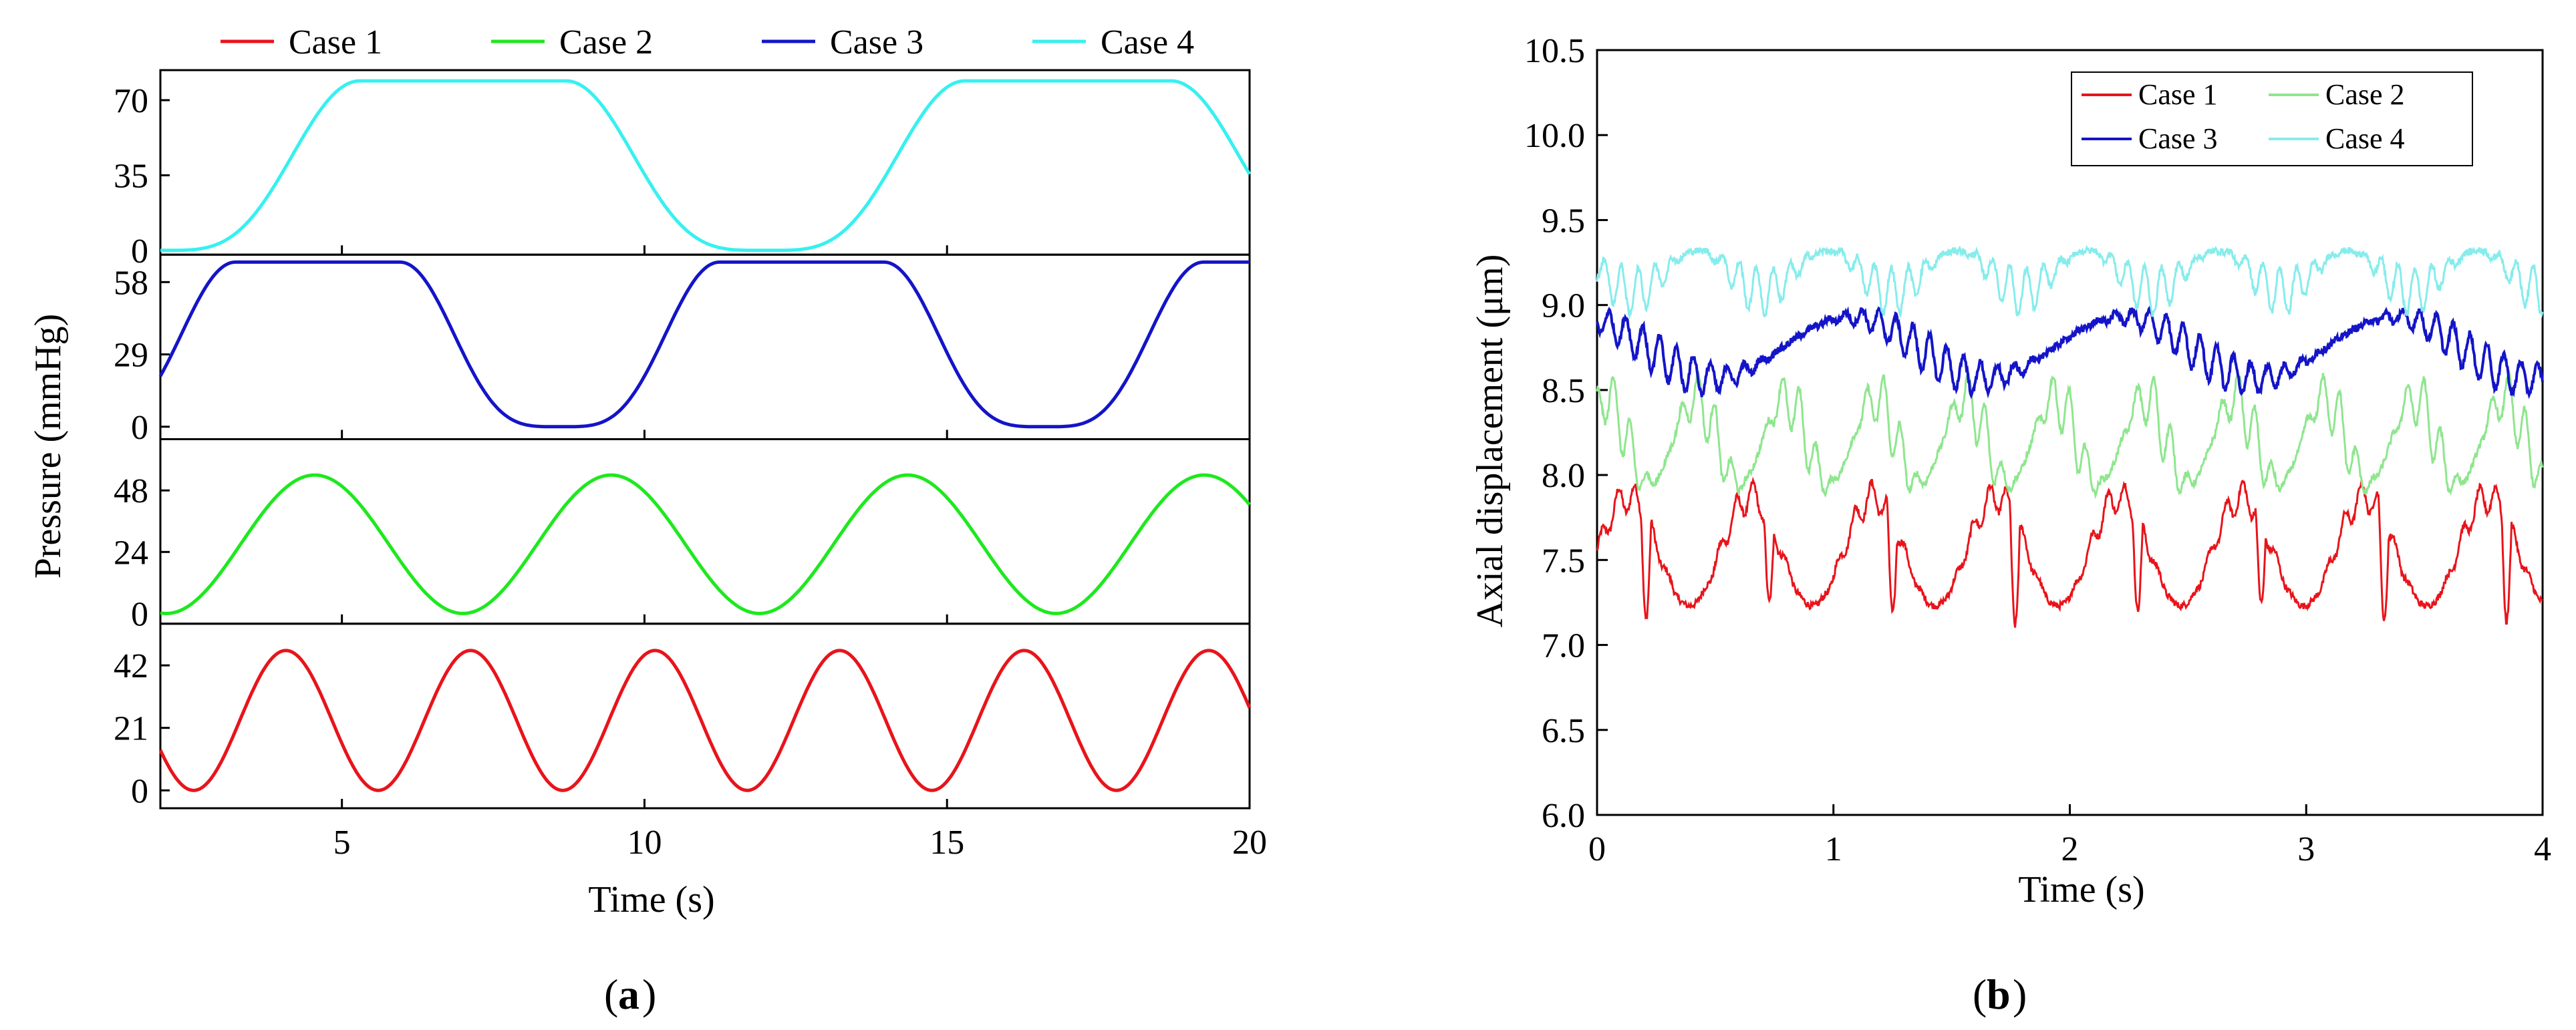 The image size is (2576, 1030). I want to click on chart-b-ytick-label: 10.5, so click(1554, 51).